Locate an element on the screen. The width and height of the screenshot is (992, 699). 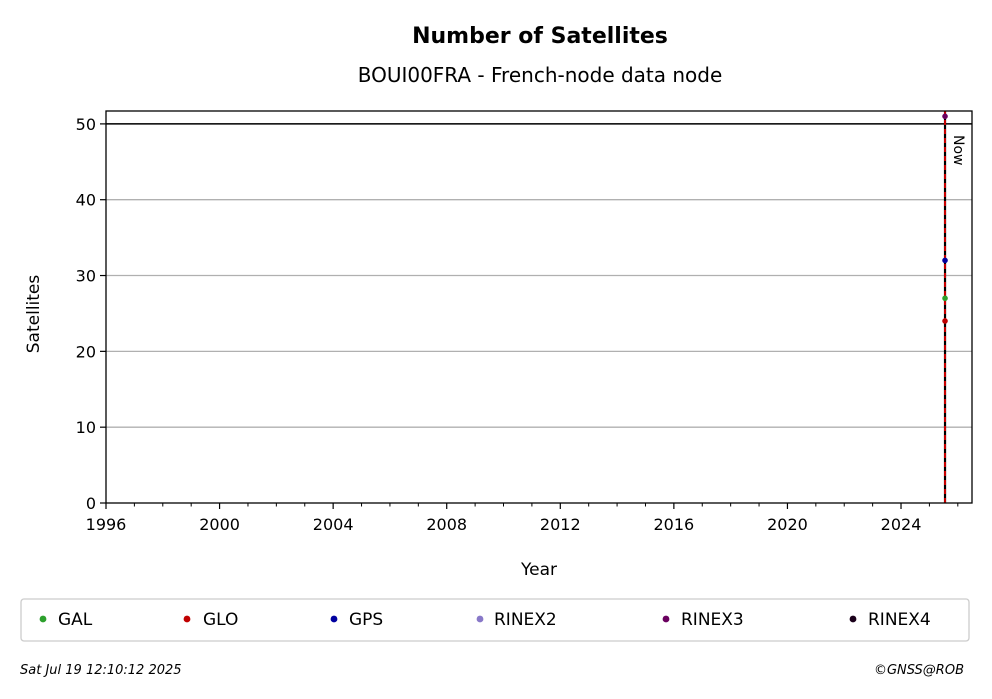
x-tick-label-2024: 2024 is located at coordinates (901, 524).